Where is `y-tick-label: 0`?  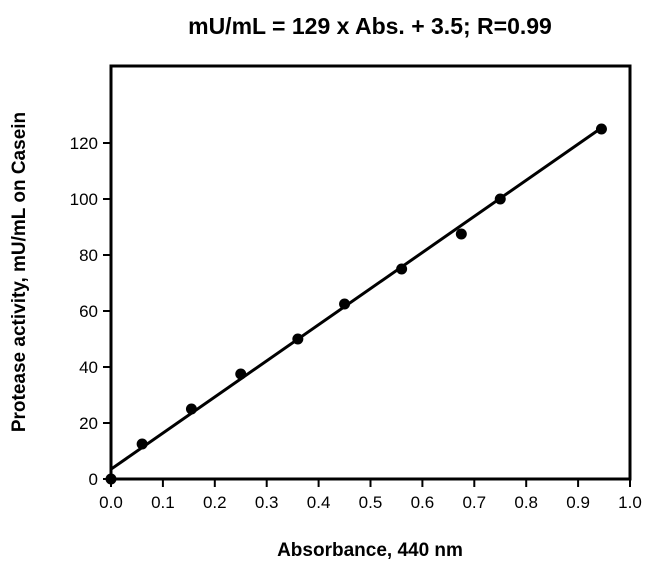 y-tick-label: 0 is located at coordinates (93, 479).